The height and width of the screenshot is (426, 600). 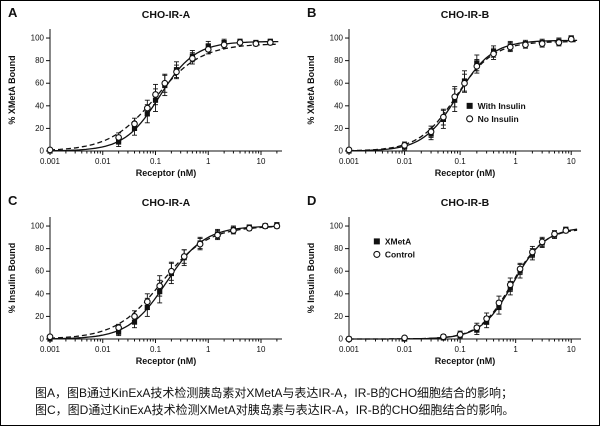 What do you see at coordinates (13, 200) in the screenshot?
I see `svg-text: C` at bounding box center [13, 200].